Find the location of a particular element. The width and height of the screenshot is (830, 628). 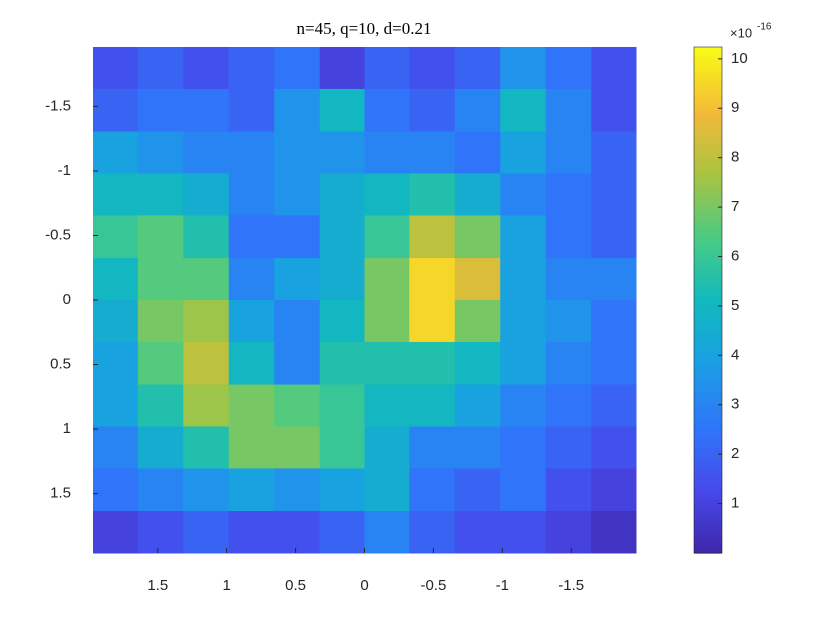

colorbar-tick-label: 5 is located at coordinates (735, 305).